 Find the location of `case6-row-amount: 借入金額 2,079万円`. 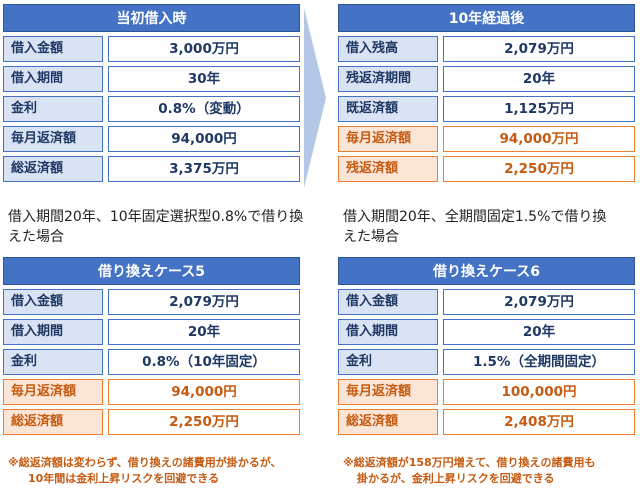

case6-row-amount: 借入金額 2,079万円 is located at coordinates (486, 302).